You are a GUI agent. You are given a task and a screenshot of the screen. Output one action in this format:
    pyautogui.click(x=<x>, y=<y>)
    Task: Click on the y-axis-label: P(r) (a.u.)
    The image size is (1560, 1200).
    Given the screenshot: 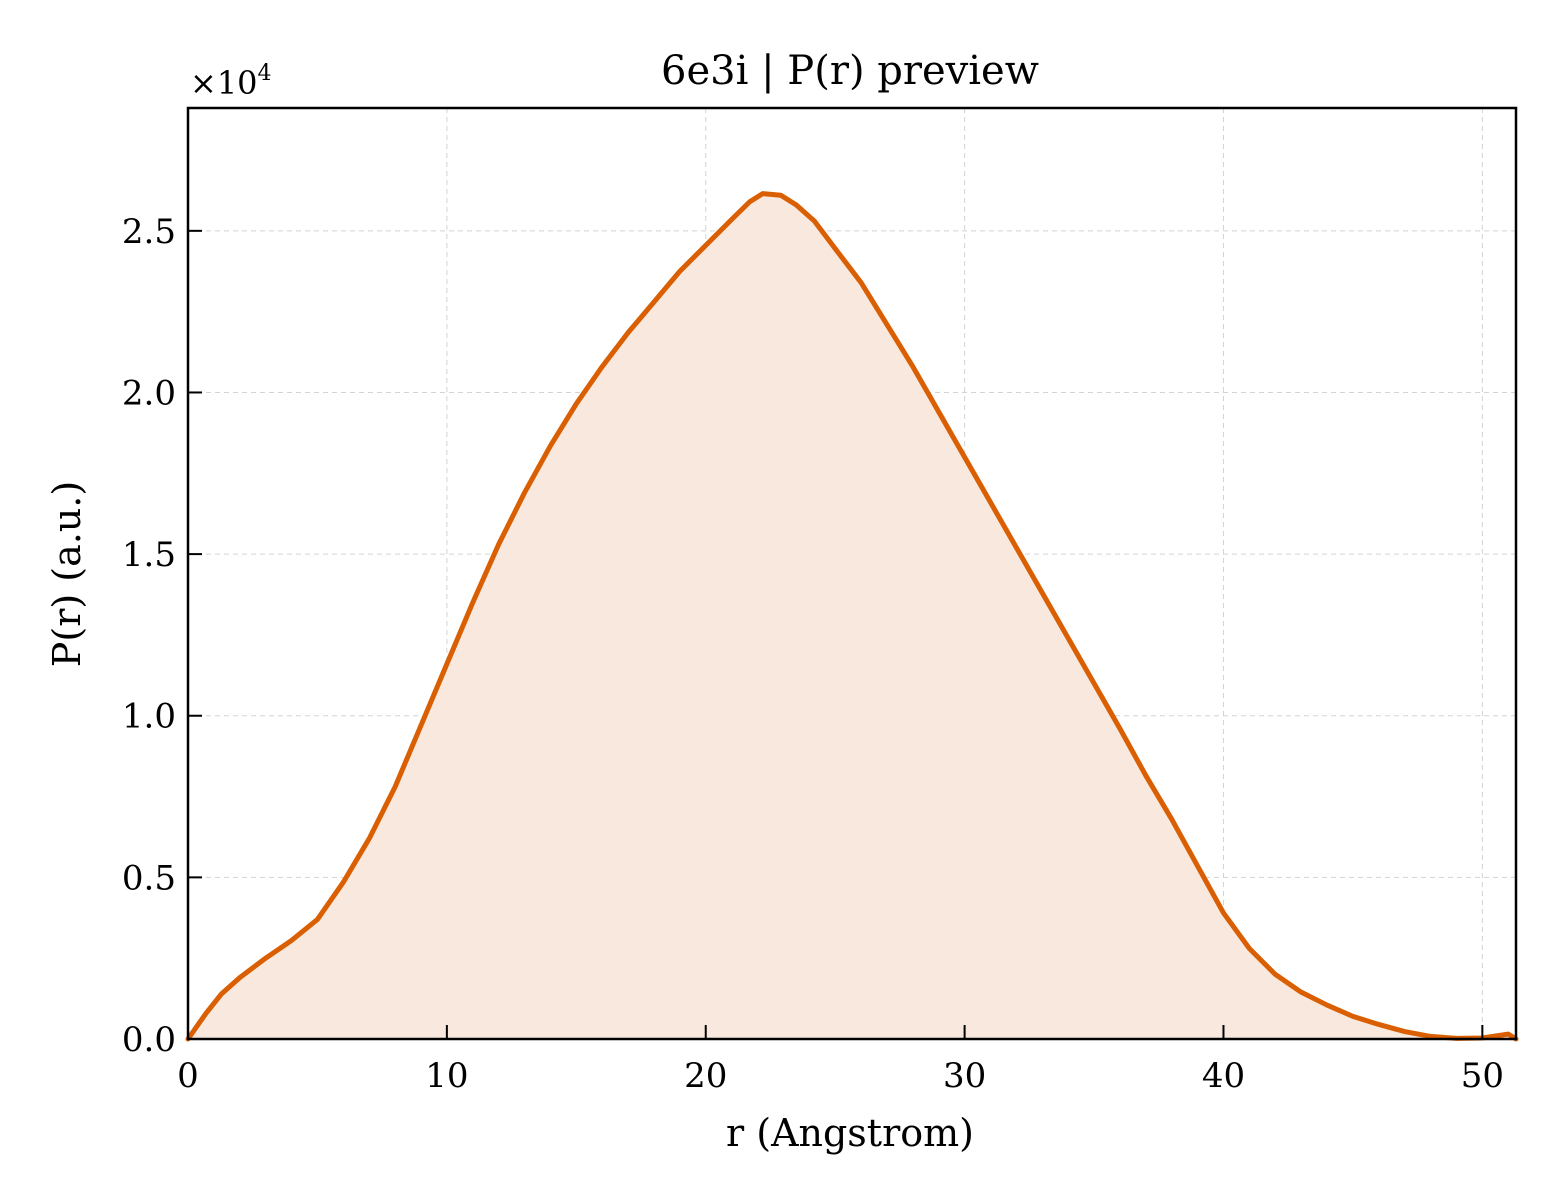 What is the action you would take?
    pyautogui.click(x=67, y=574)
    